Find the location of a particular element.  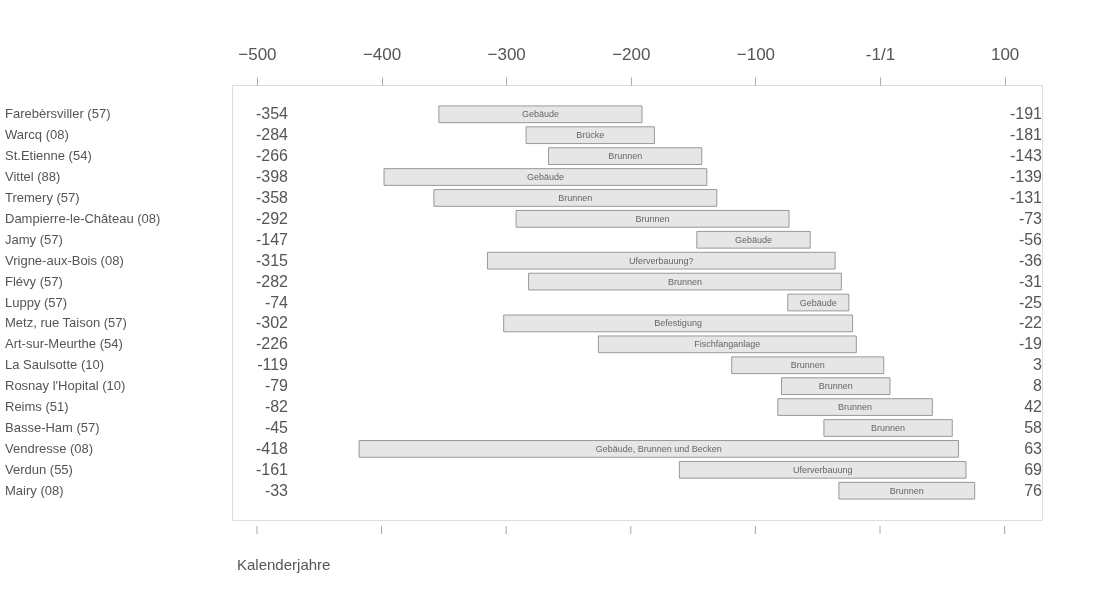

x-tick-label: 100 is located at coordinates (1005, 54).